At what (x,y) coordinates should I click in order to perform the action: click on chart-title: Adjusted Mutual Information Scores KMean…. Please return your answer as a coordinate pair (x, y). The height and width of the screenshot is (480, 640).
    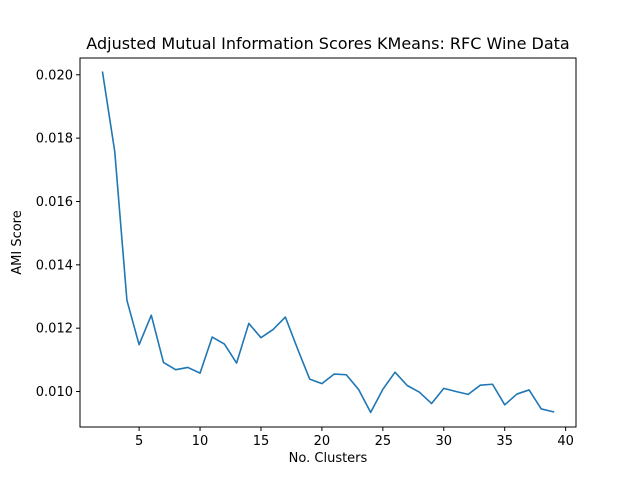
    Looking at the image, I should click on (327, 43).